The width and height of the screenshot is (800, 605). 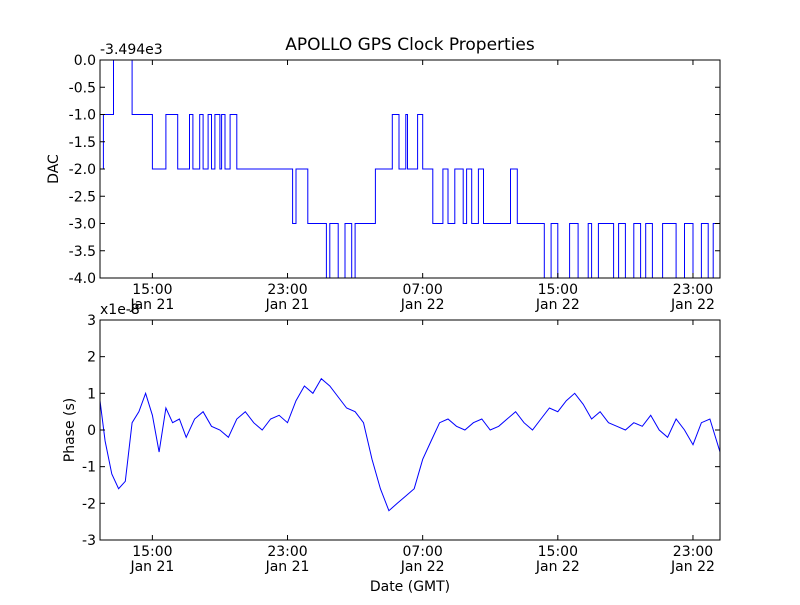 I want to click on dac-y-tick-label: -2.0, so click(x=82, y=170).